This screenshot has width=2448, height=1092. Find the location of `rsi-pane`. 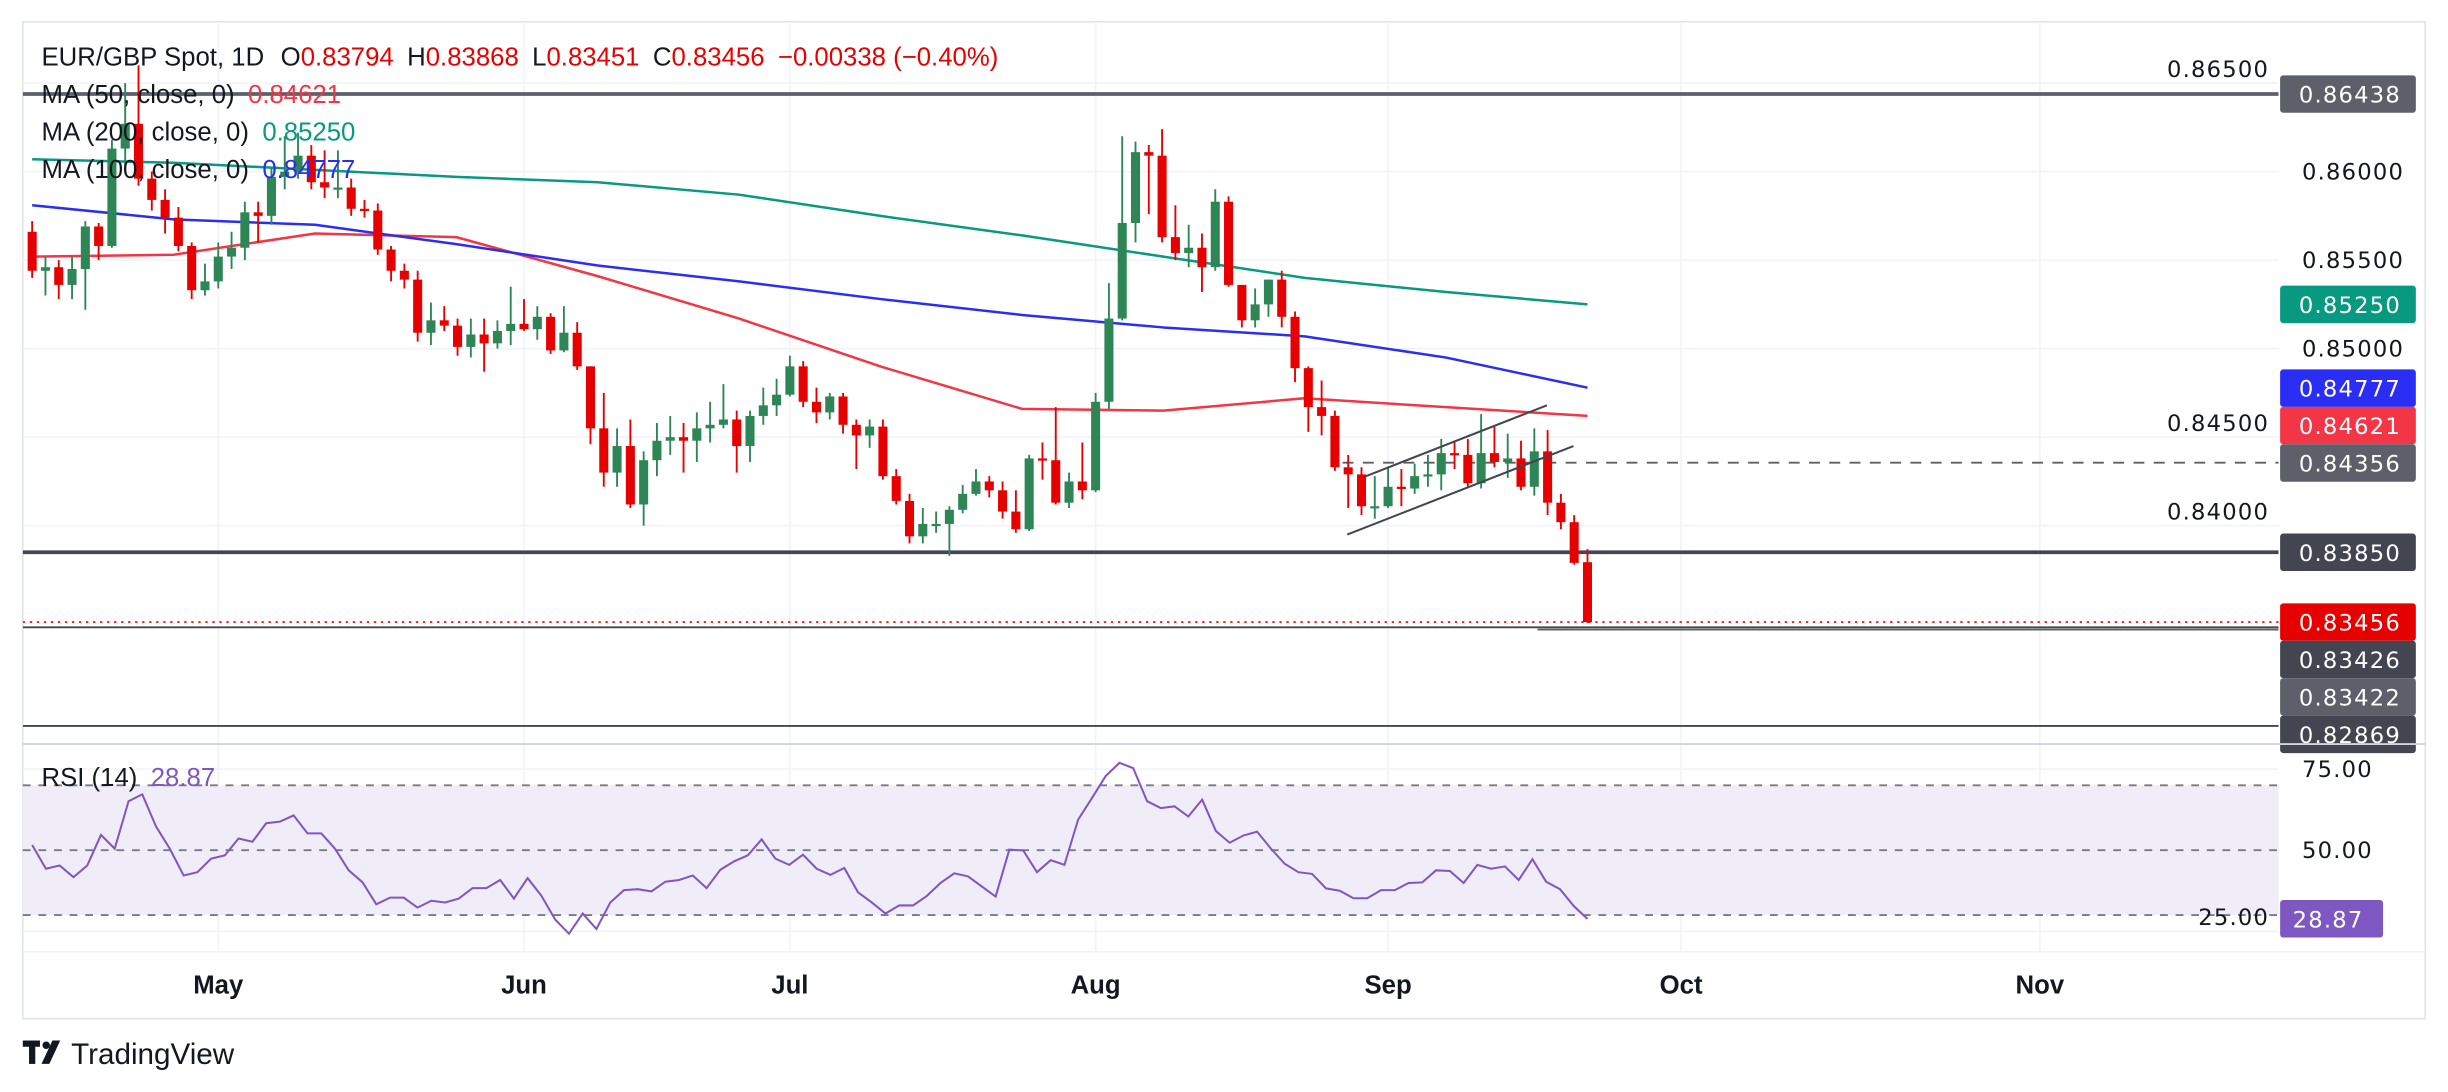

rsi-pane is located at coordinates (1150, 848).